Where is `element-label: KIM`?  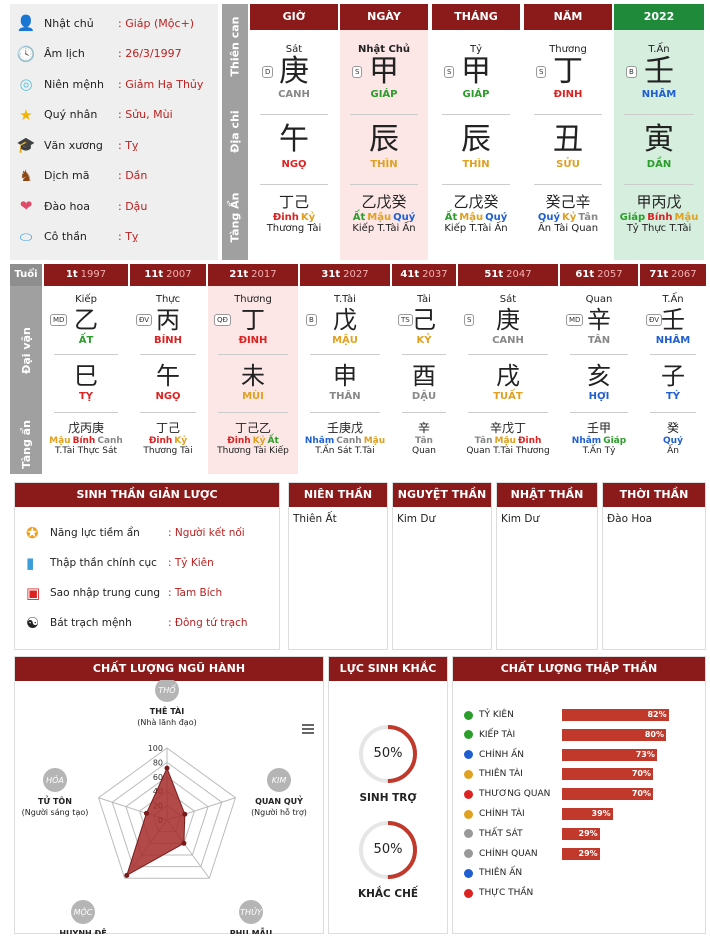
element-label: KIM is located at coordinates (279, 780).